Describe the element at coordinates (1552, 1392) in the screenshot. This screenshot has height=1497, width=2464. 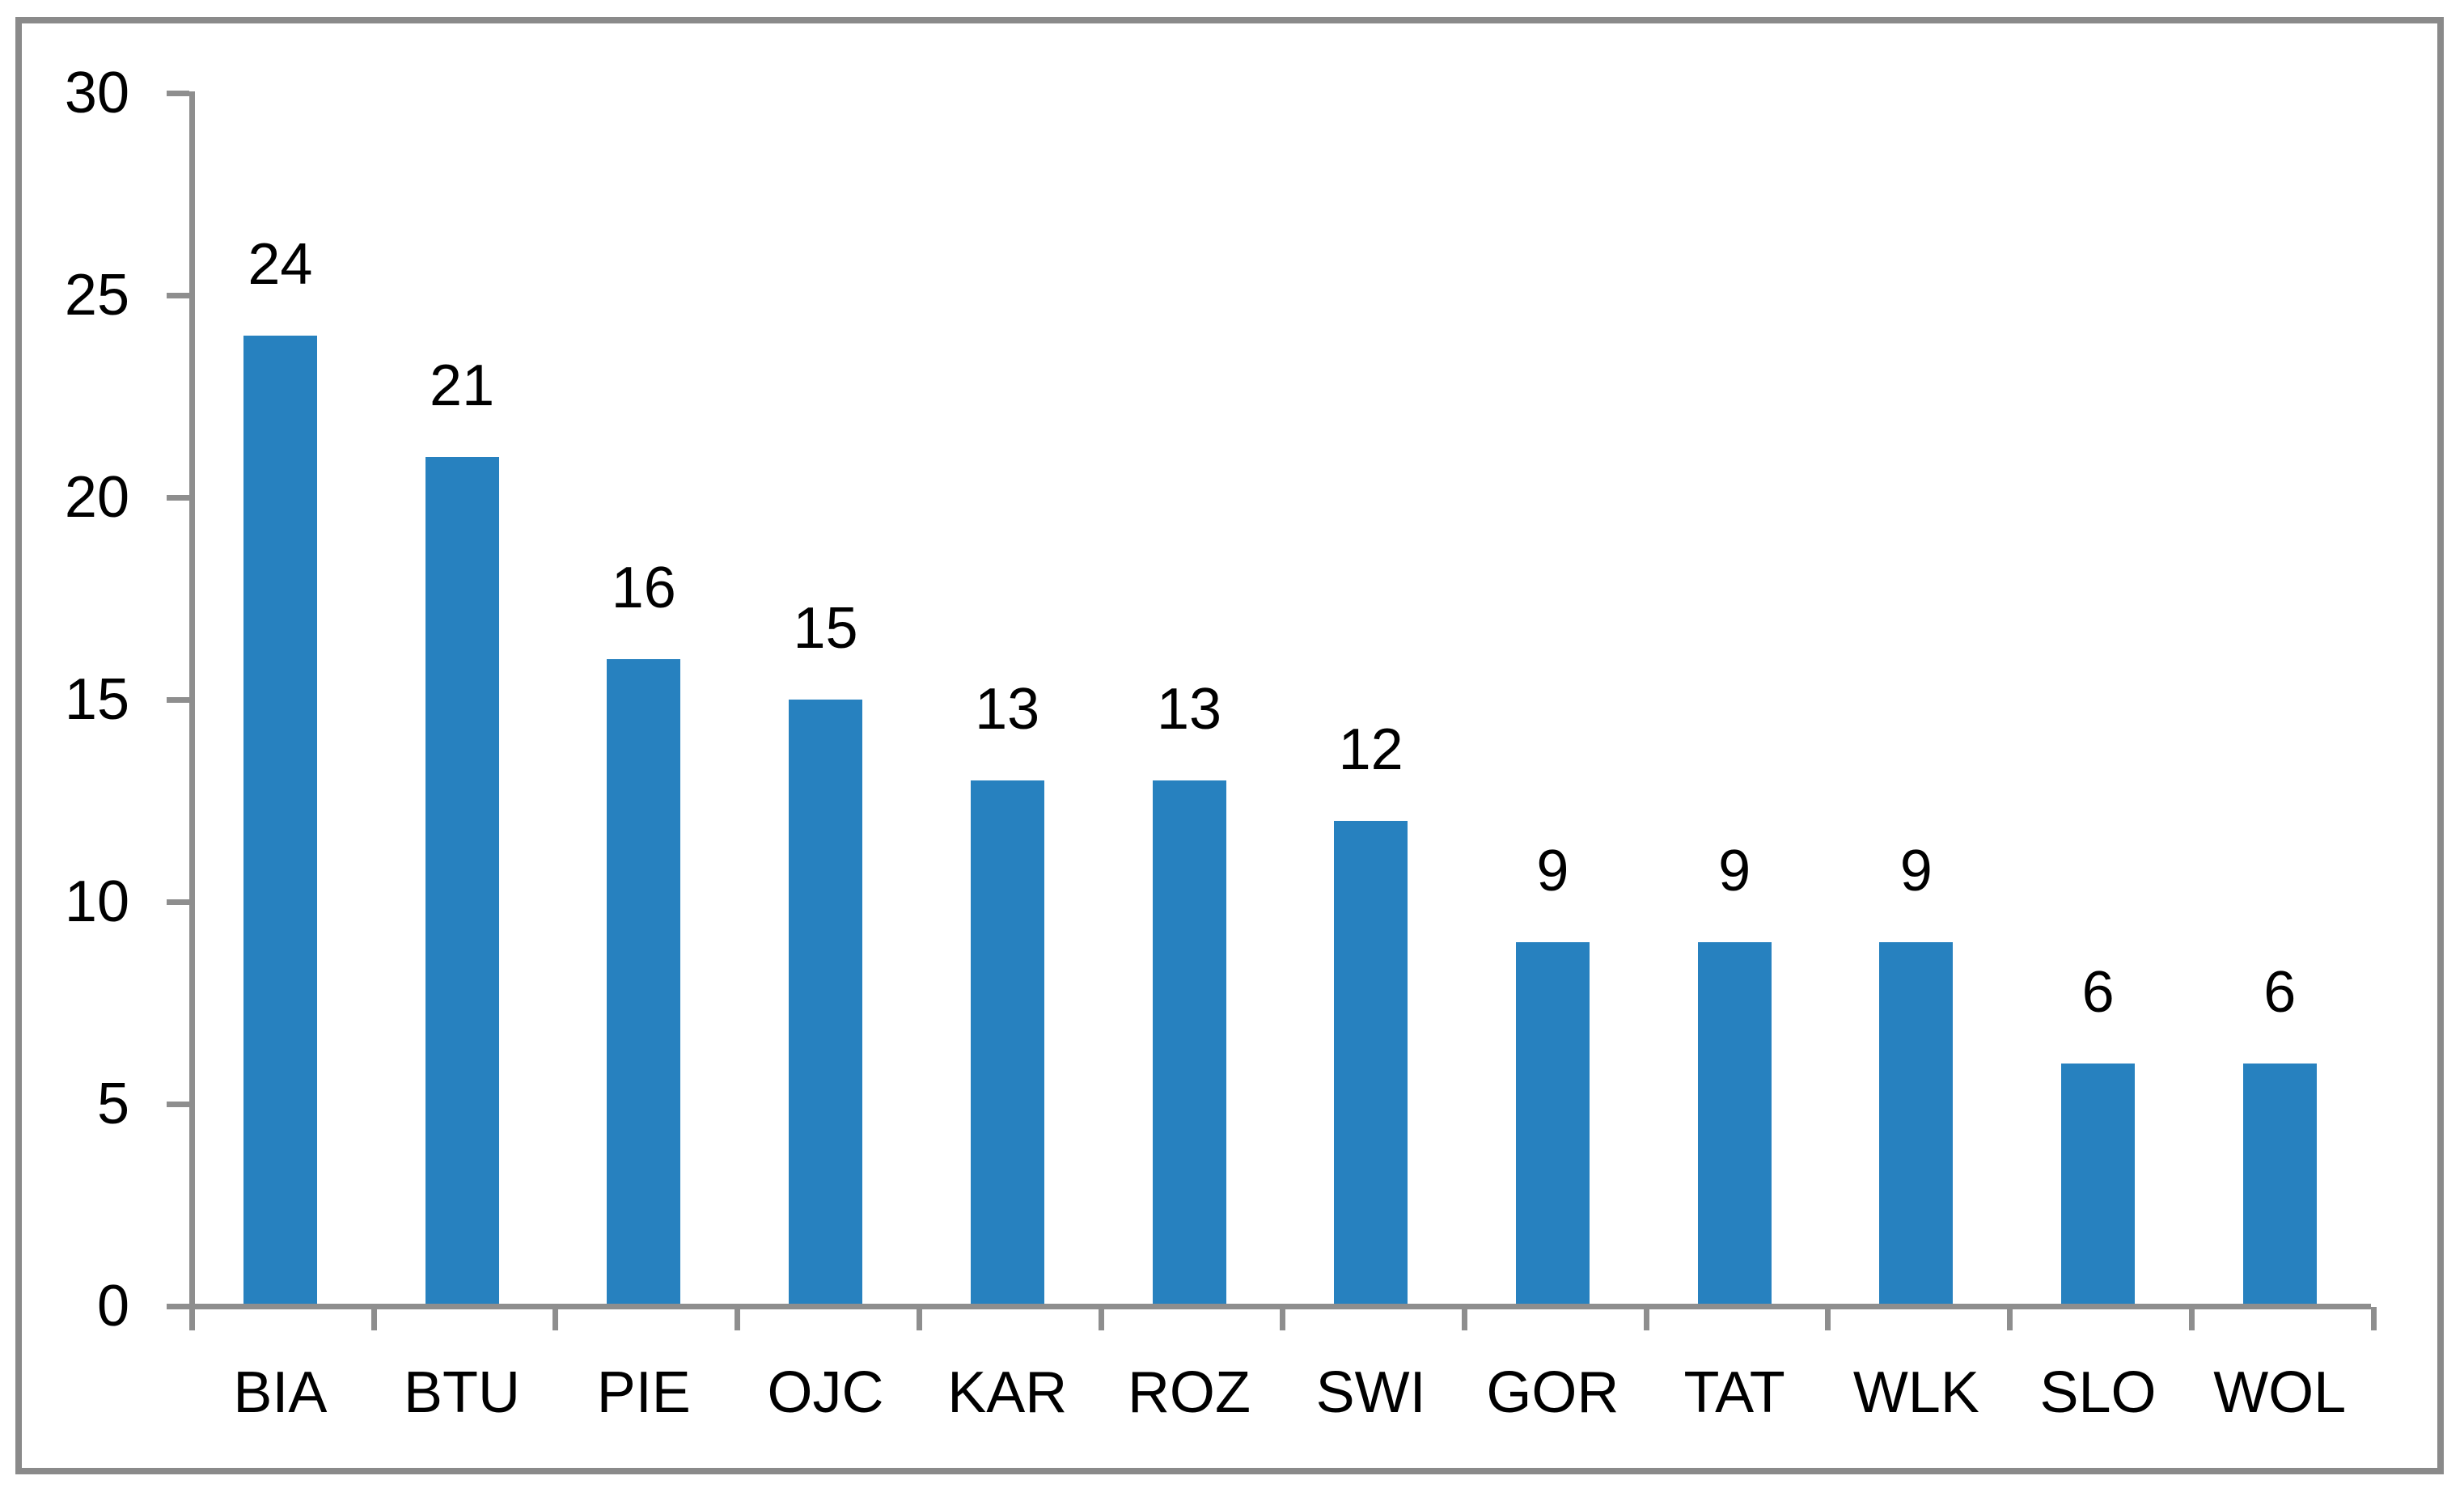
I see `x-category-label: GOR` at that location.